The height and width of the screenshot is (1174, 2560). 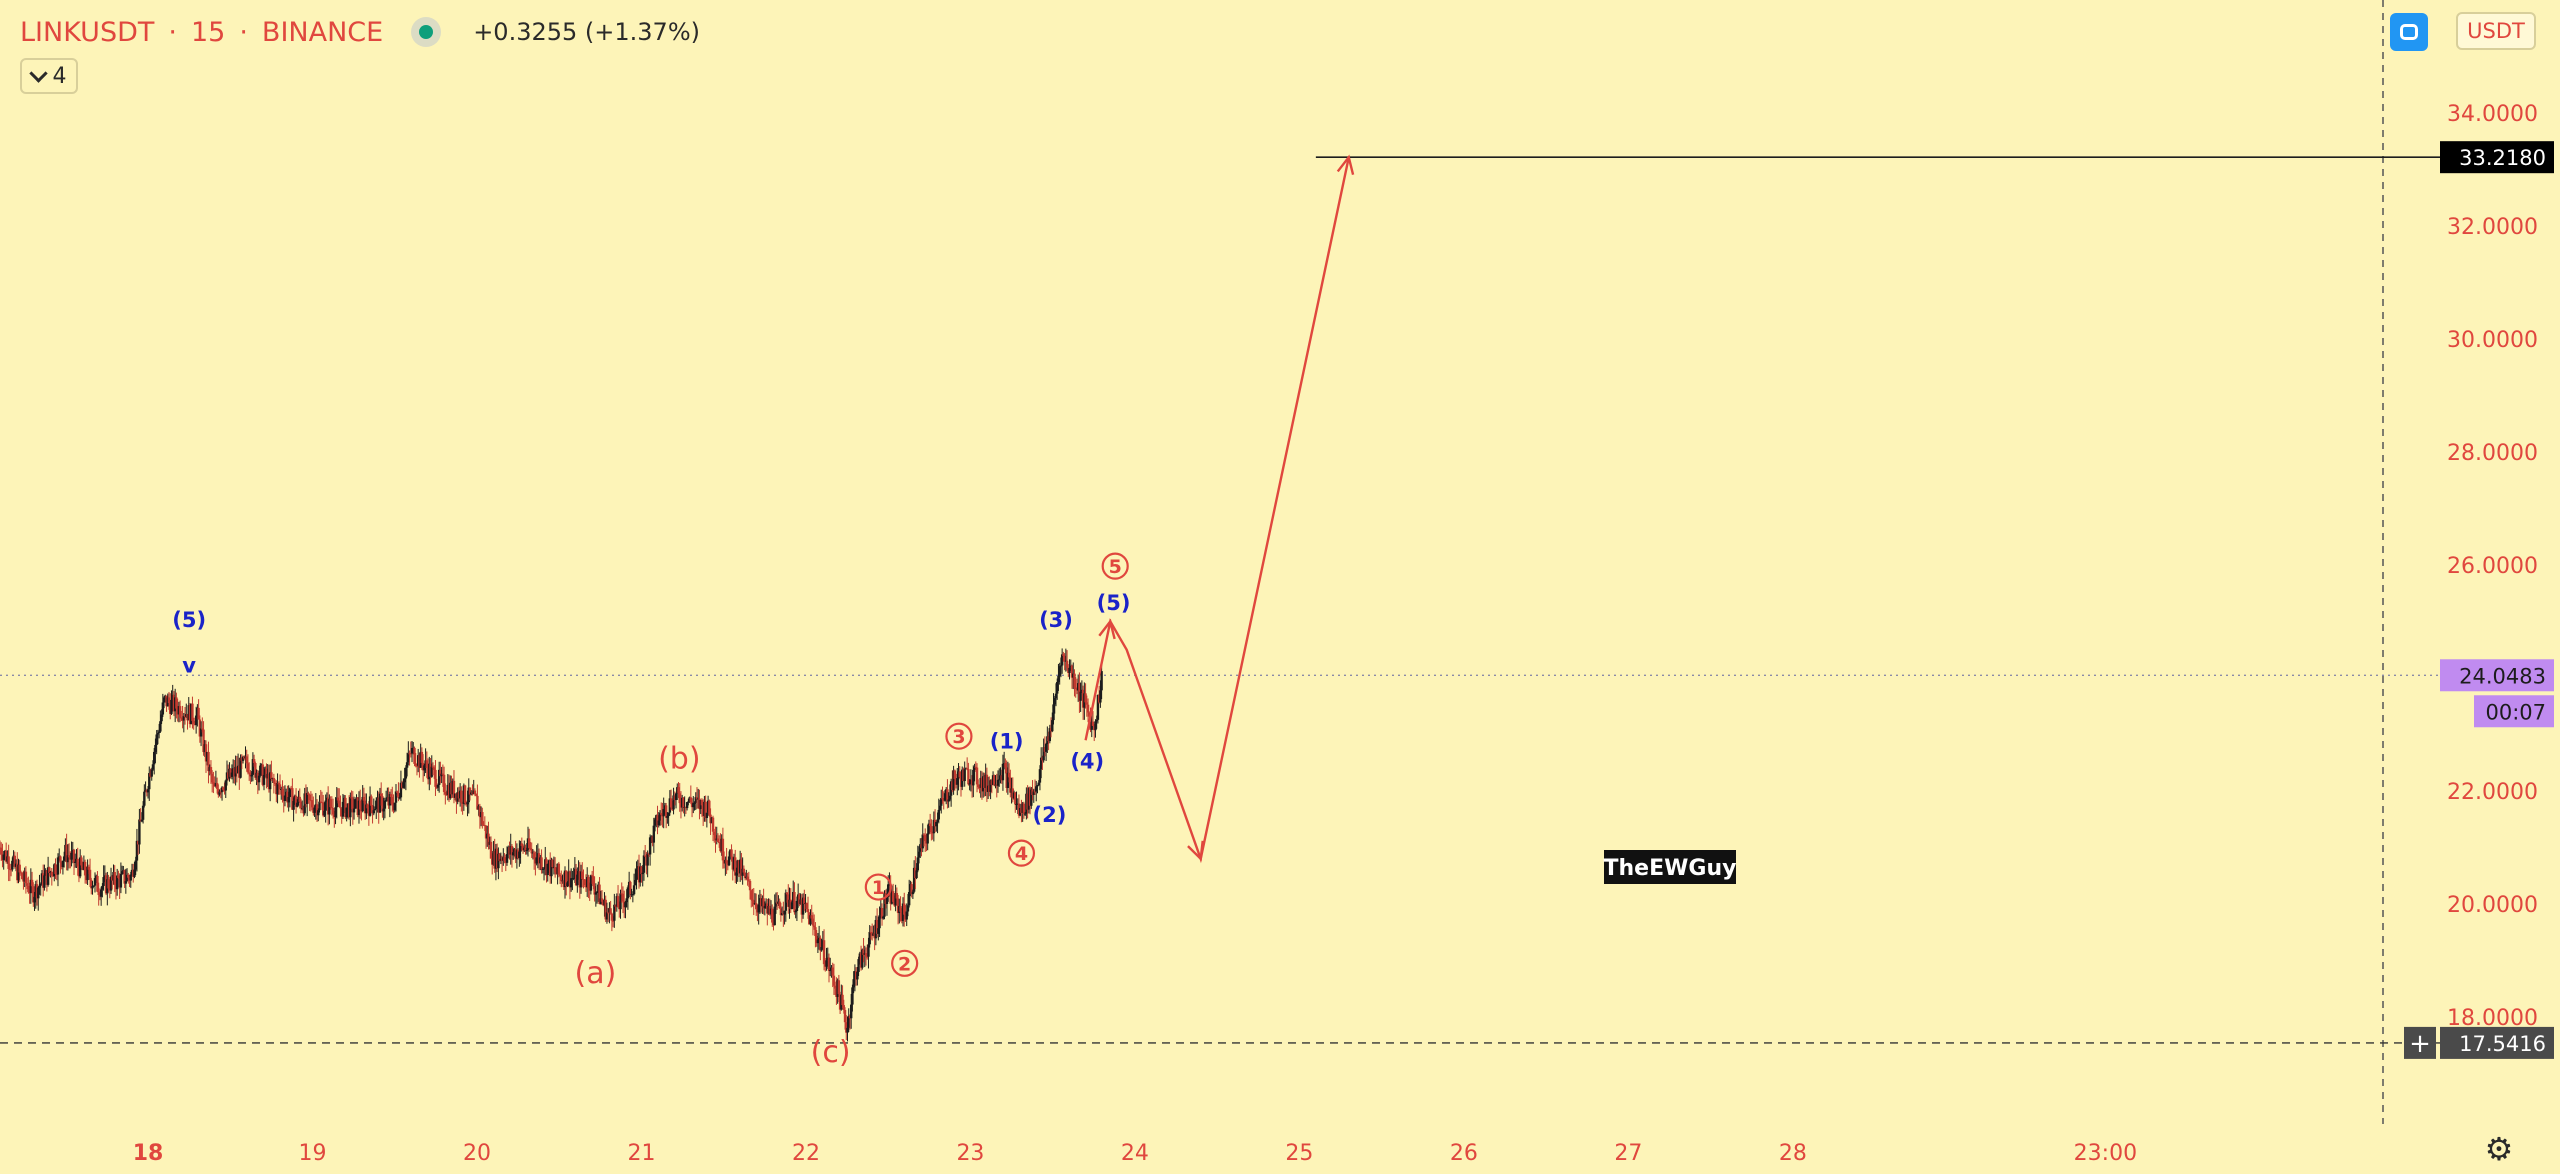 What do you see at coordinates (208, 32) in the screenshot?
I see `interval-label: 15` at bounding box center [208, 32].